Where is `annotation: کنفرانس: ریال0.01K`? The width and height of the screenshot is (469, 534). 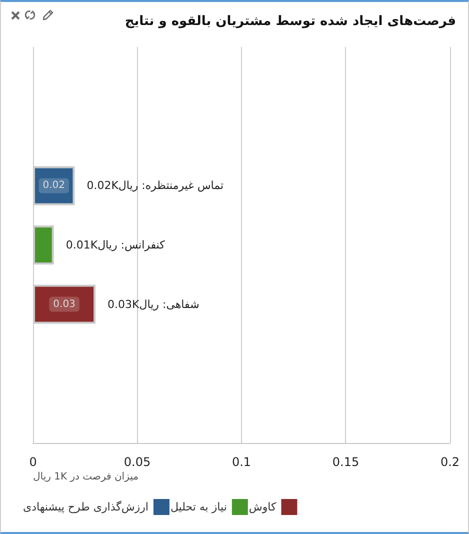 annotation: کنفرانس: ریال0.01K is located at coordinates (116, 245).